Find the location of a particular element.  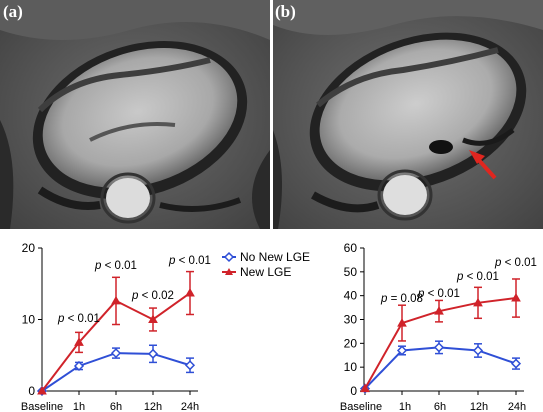

y-tick-label: 50 is located at coordinates (351, 272).